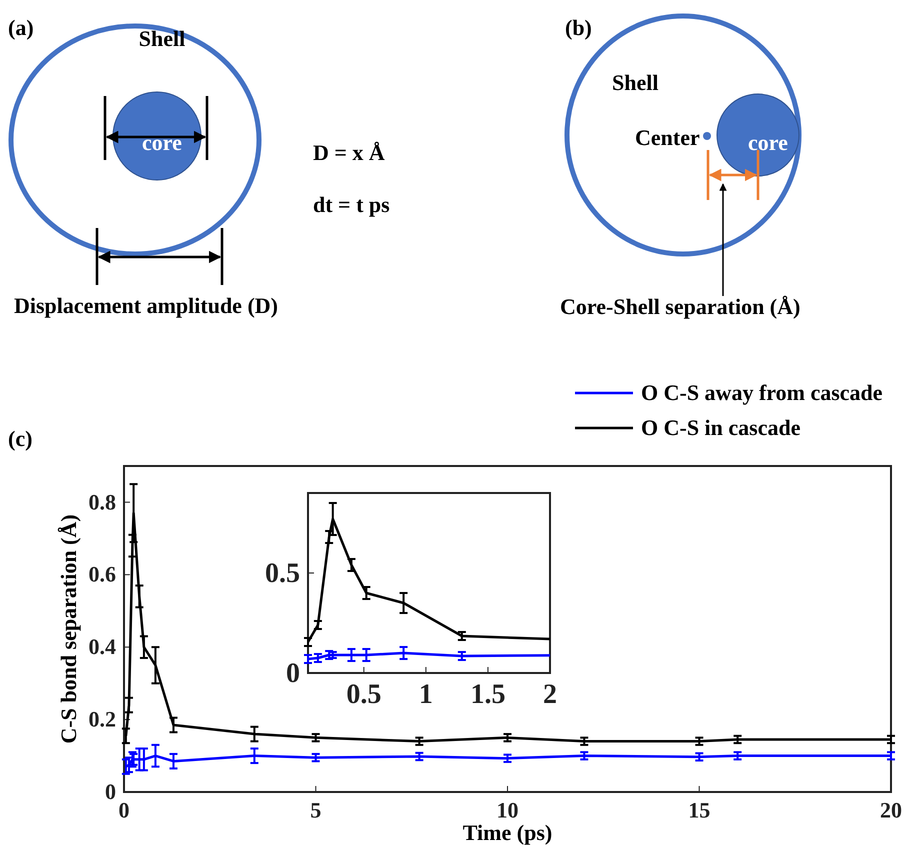 This screenshot has width=918, height=853. What do you see at coordinates (349, 152) in the screenshot?
I see `text: D = x Å` at bounding box center [349, 152].